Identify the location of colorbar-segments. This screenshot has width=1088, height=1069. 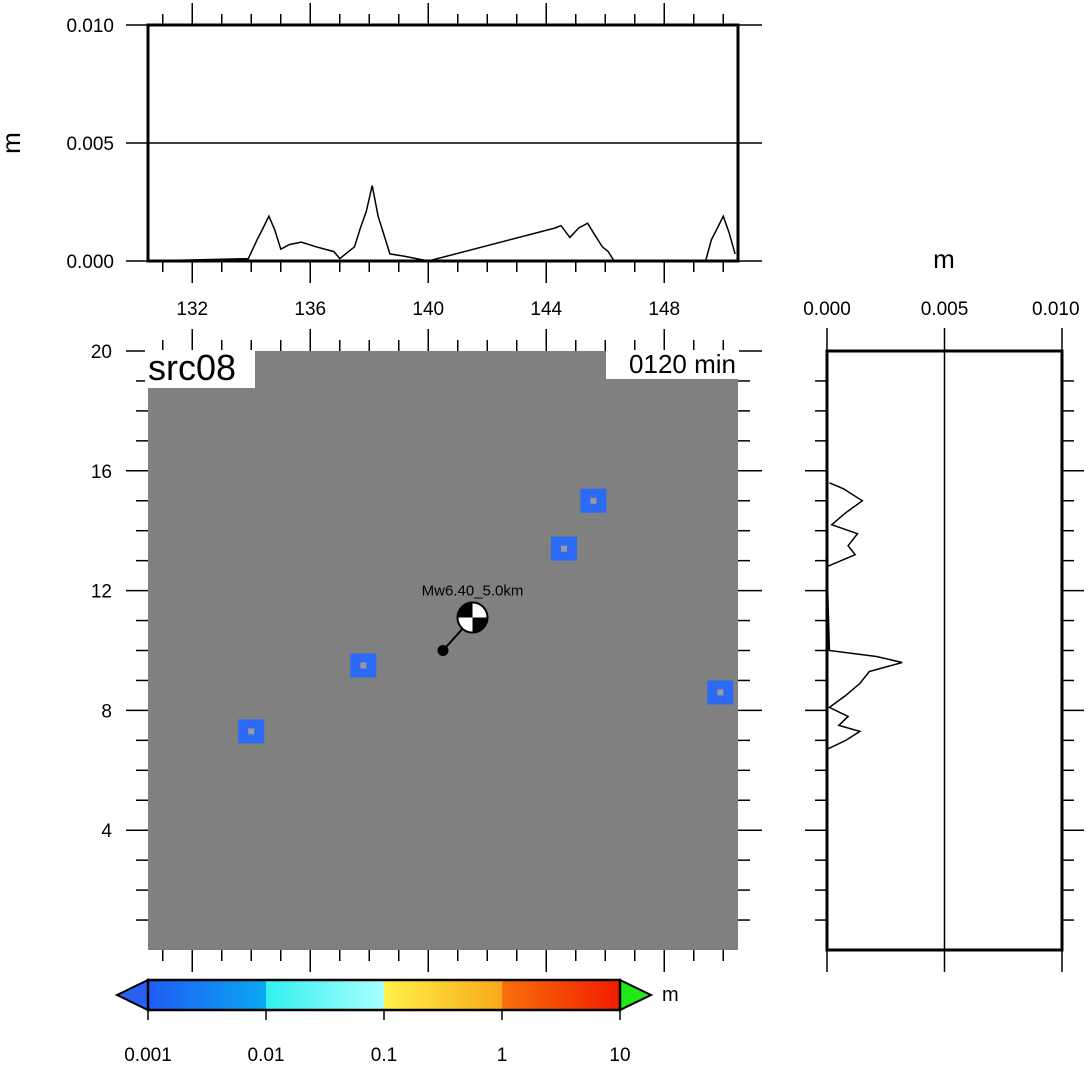
(384, 995).